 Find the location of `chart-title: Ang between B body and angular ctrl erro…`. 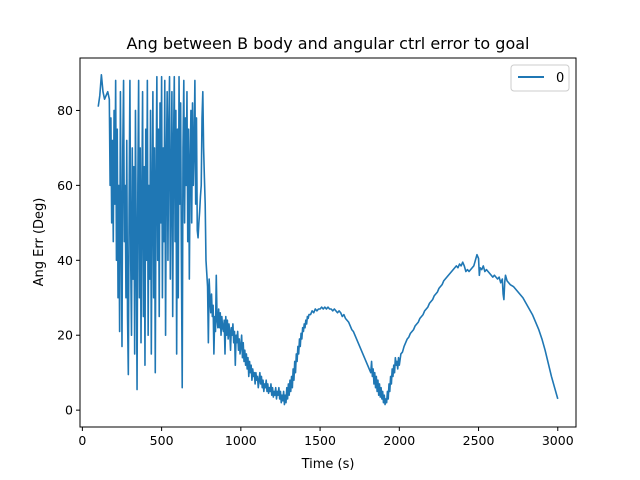

chart-title: Ang between B body and angular ctrl erro… is located at coordinates (327, 43).